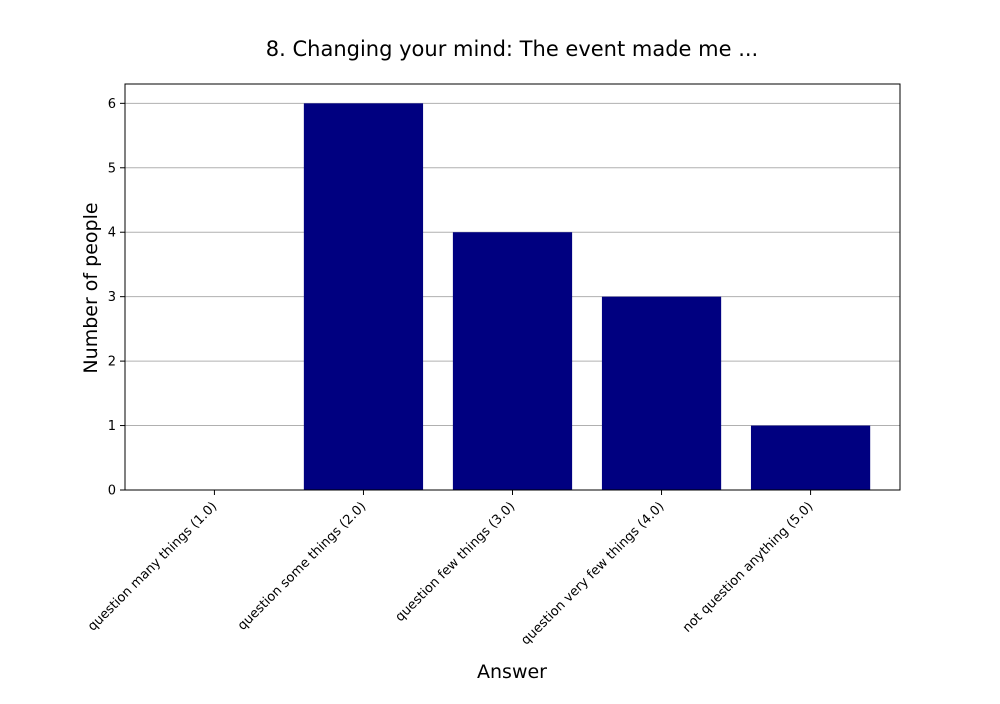 This screenshot has width=1000, height=704. I want to click on y-tick-label: 3, so click(112, 297).